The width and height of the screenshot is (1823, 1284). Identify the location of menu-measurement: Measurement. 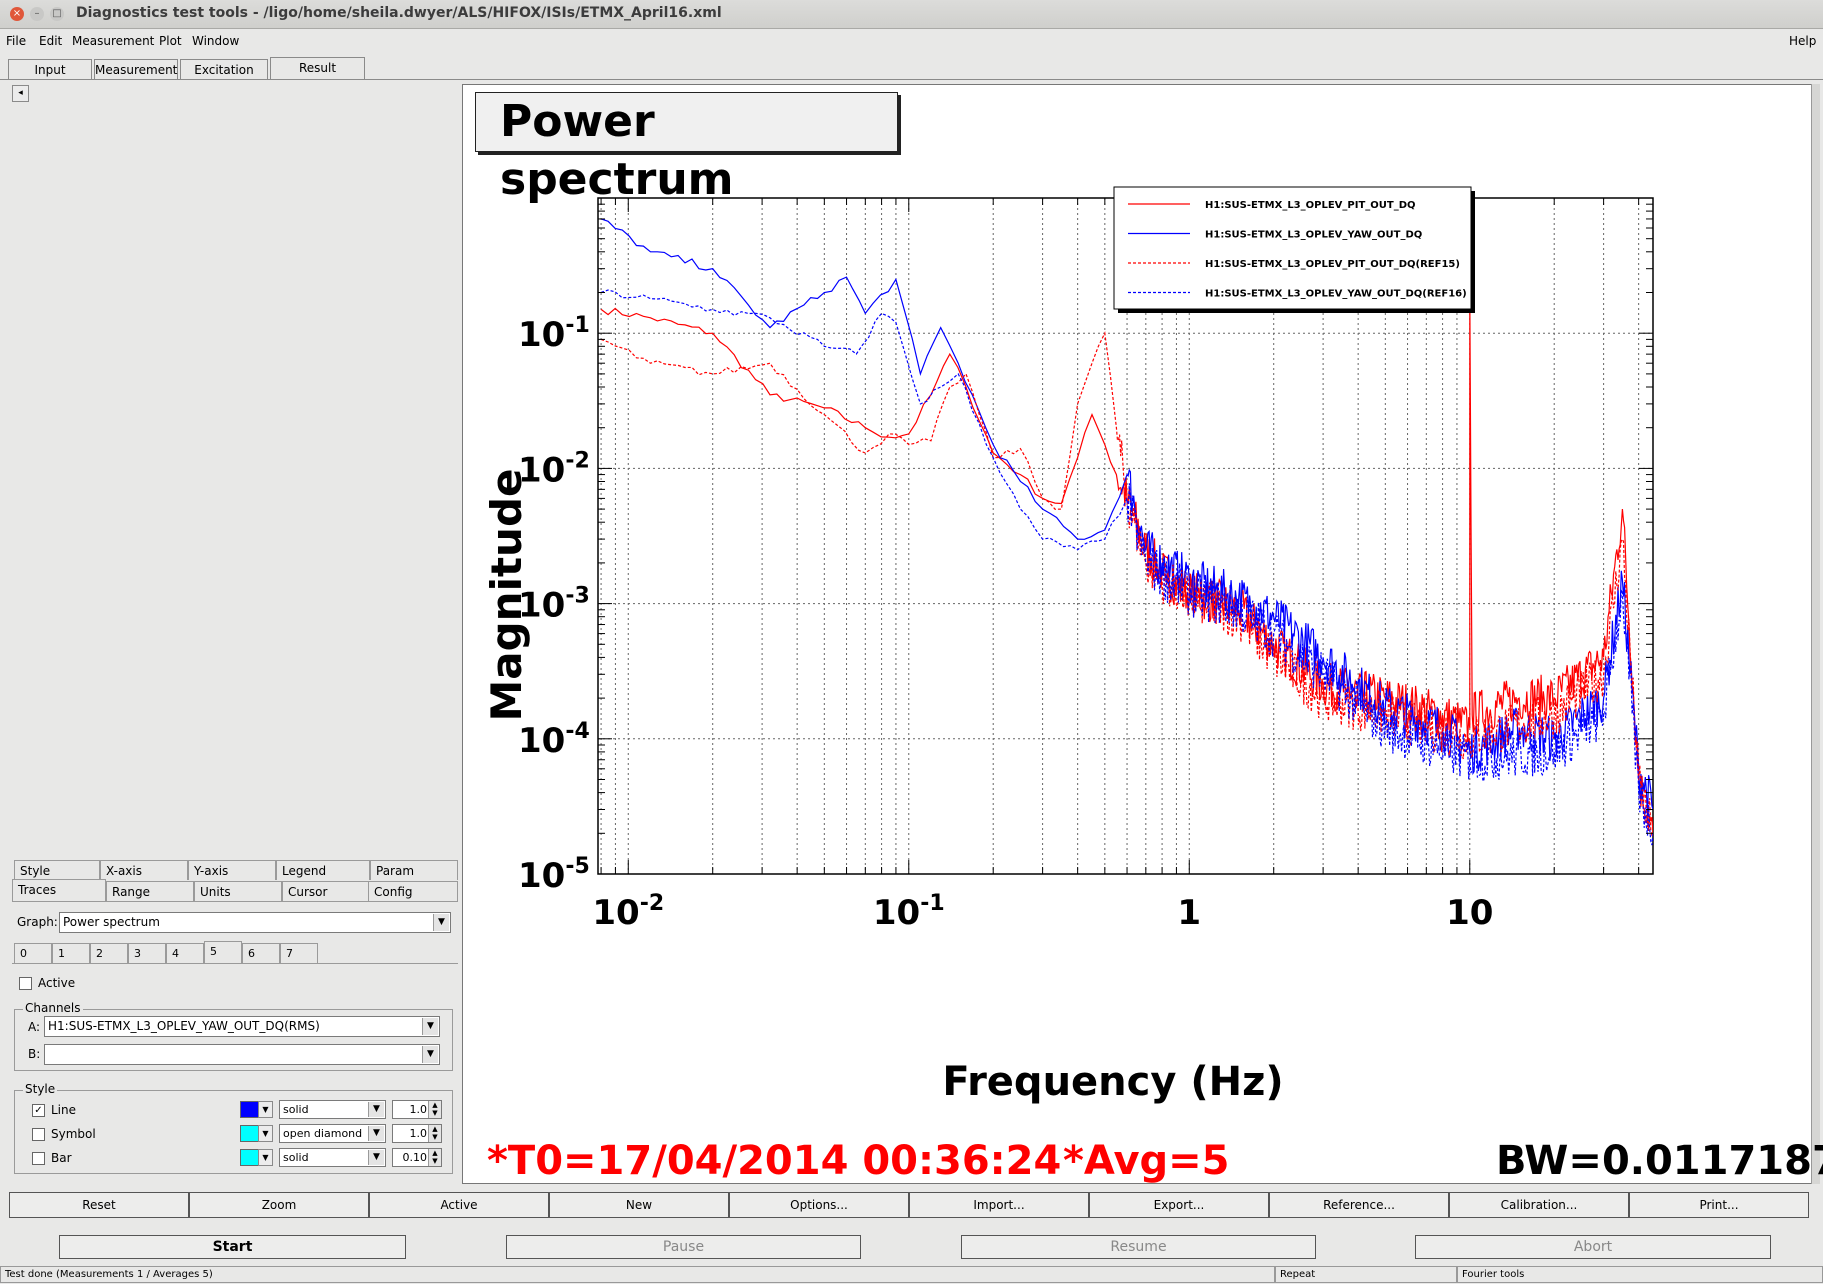
(113, 41).